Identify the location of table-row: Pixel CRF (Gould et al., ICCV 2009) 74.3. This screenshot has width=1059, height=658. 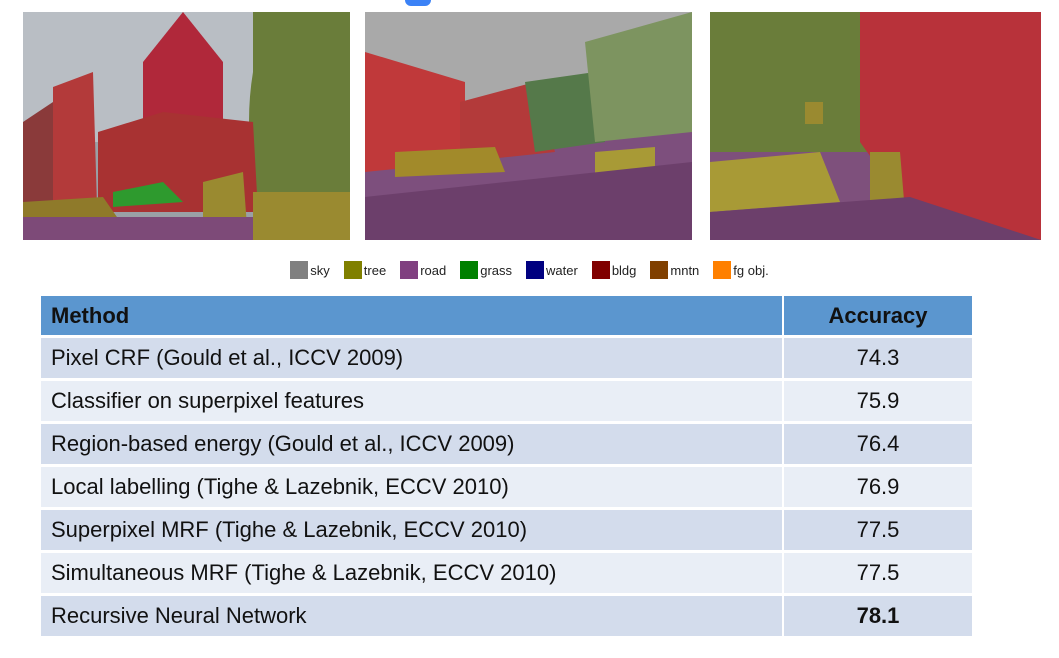
(506, 358).